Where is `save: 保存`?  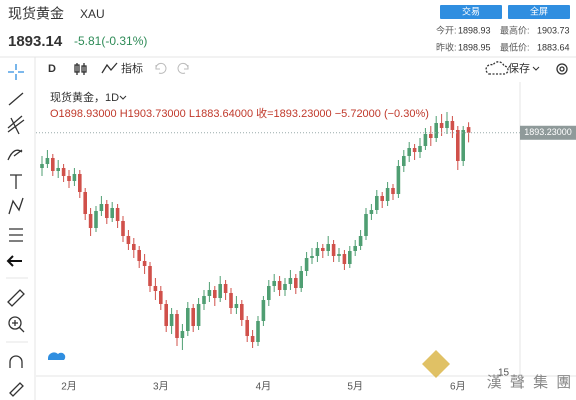
save: 保存 is located at coordinates (519, 68).